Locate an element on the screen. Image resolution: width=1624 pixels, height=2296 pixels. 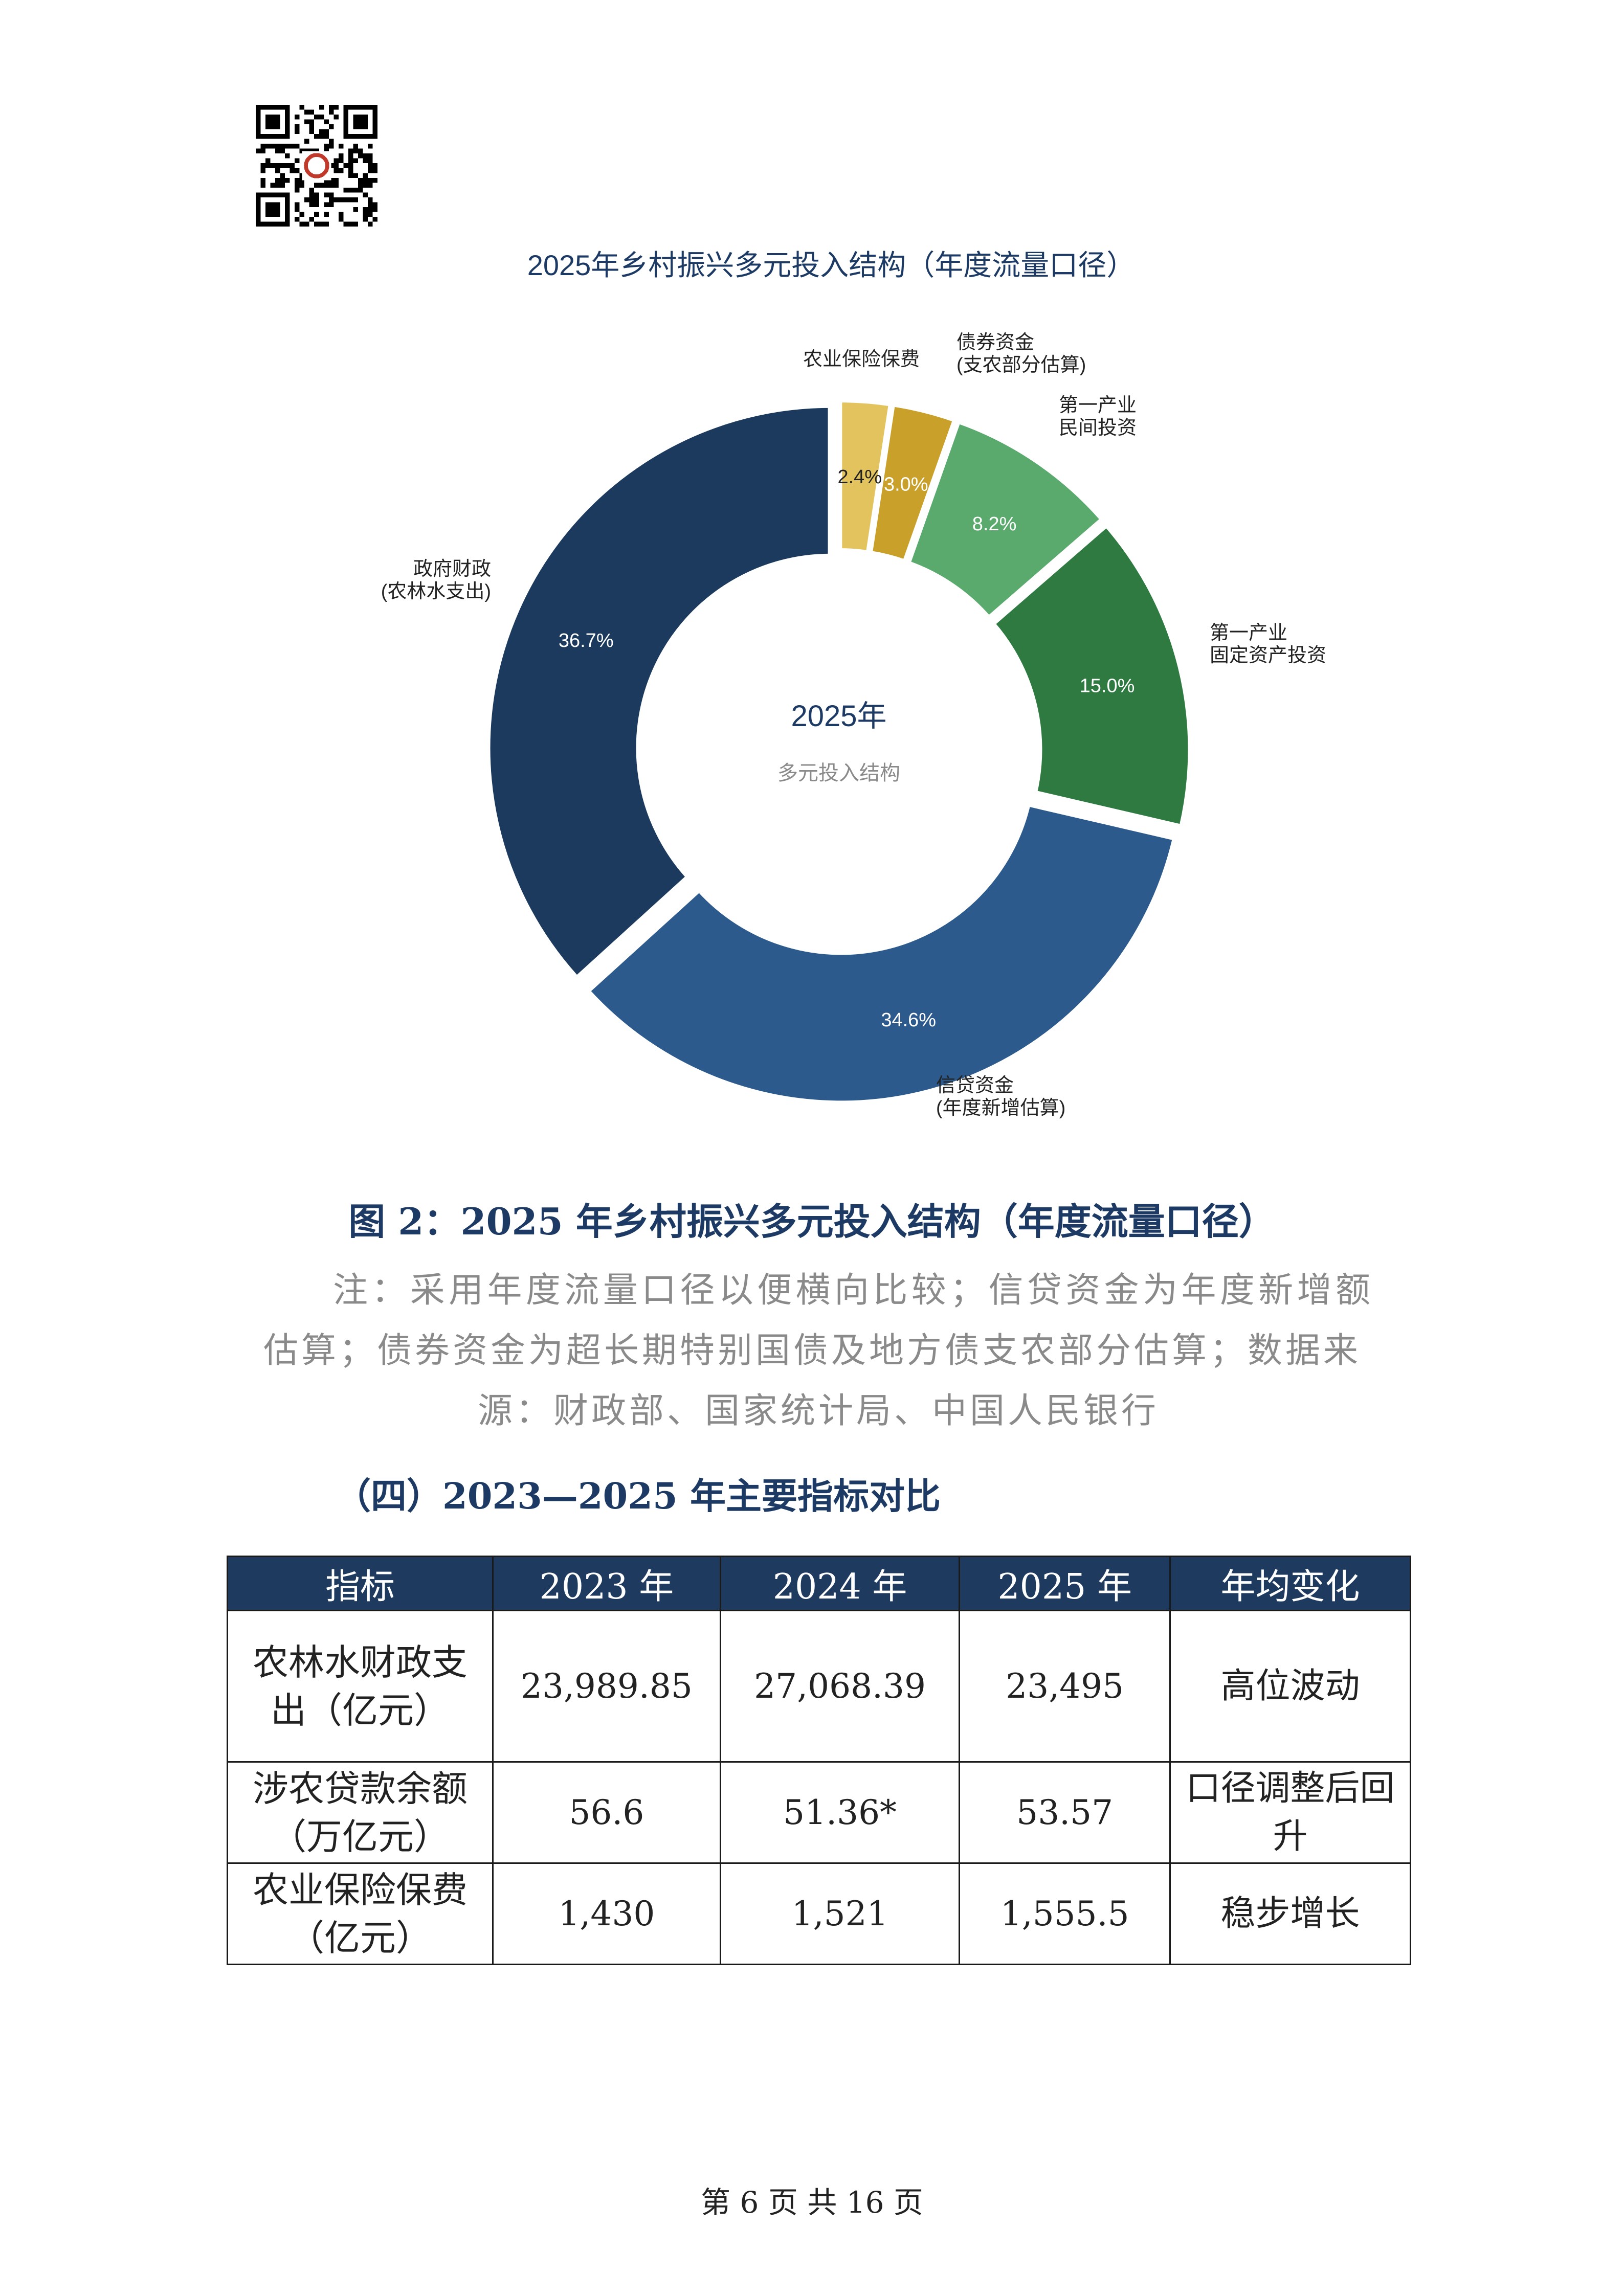
section-title: （四）2023—2025 年主要指标对比 is located at coordinates (638, 1496).